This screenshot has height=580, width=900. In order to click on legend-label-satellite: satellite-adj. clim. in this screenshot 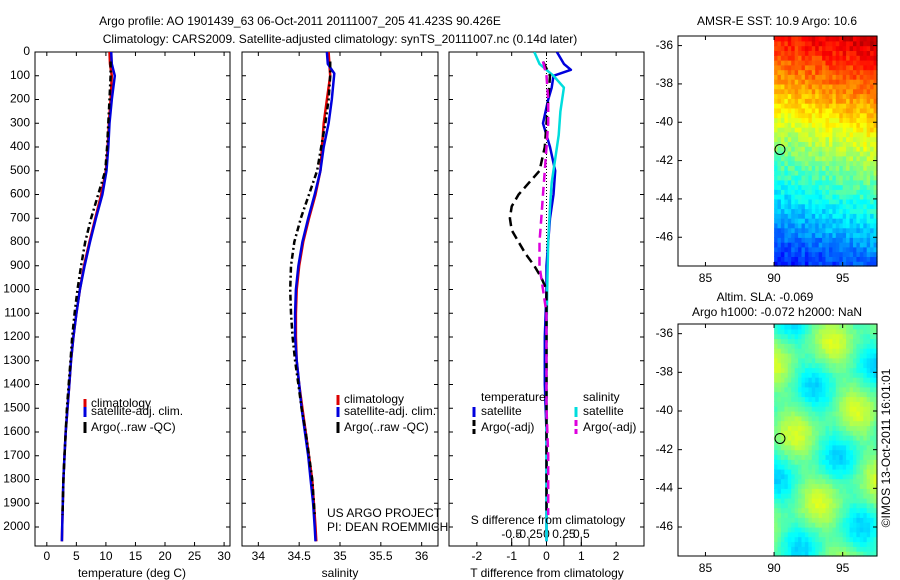, I will do `click(137, 411)`.